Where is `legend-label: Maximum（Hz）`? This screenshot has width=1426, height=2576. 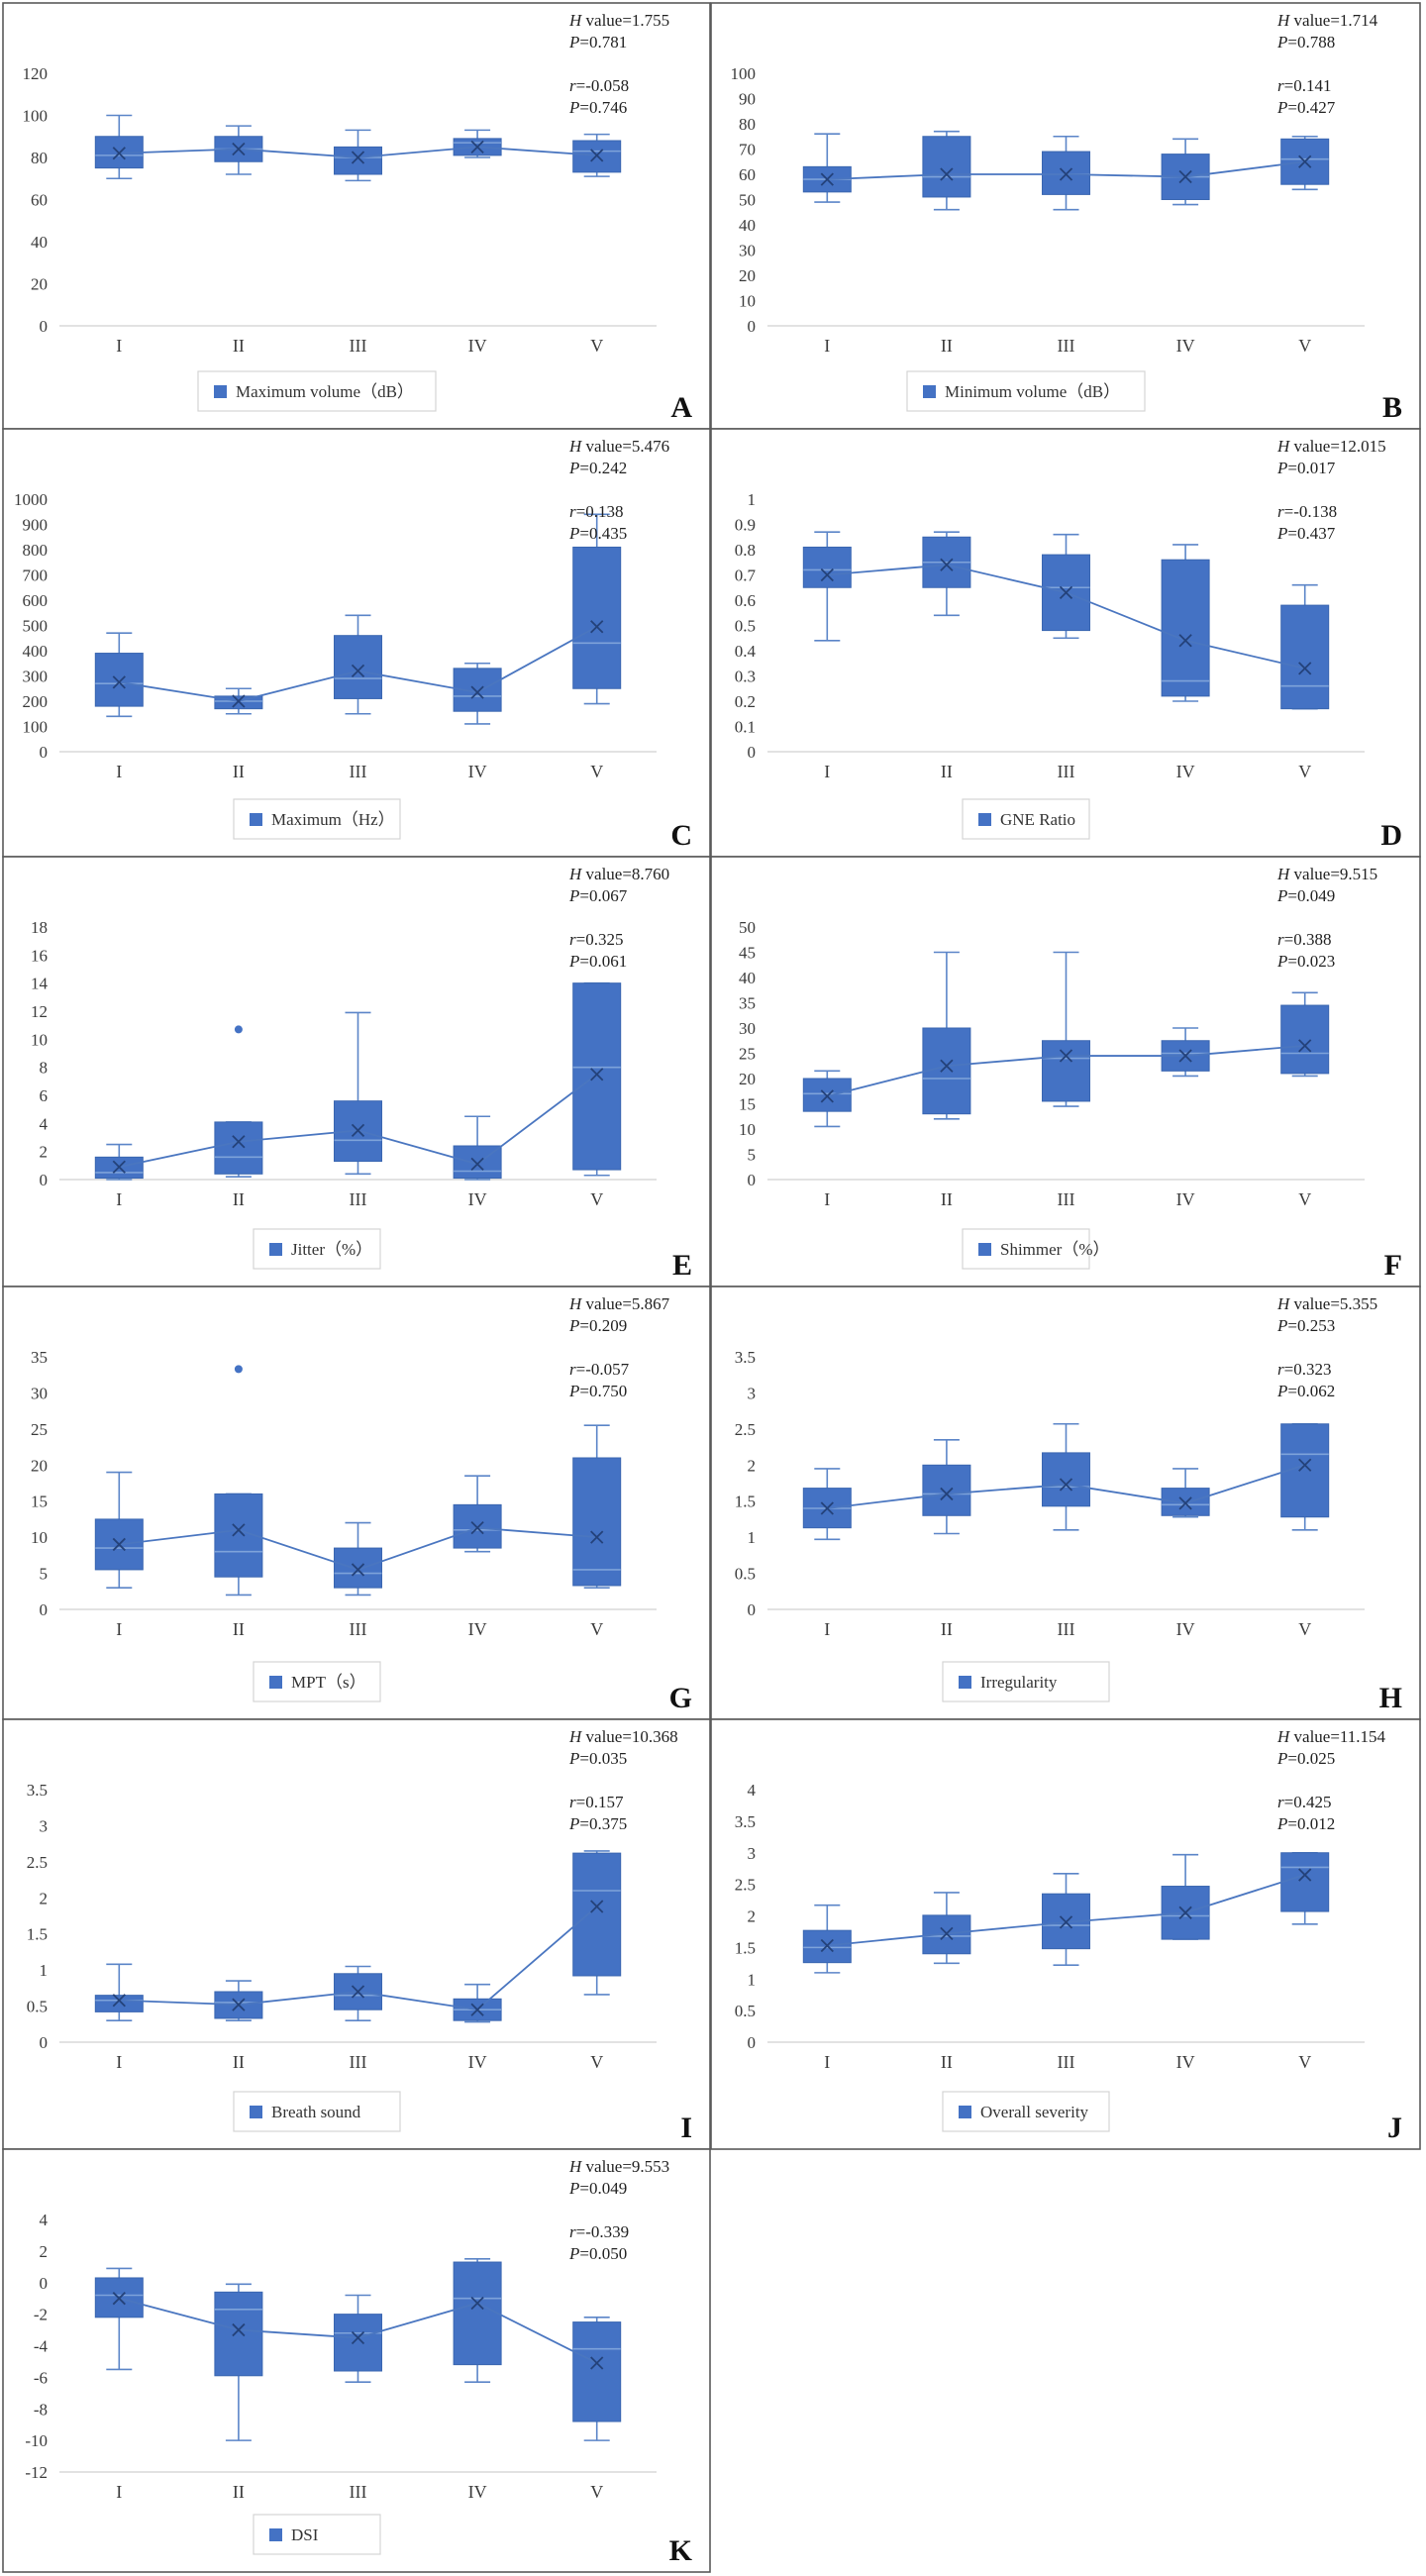 legend-label: Maximum（Hz） is located at coordinates (333, 819).